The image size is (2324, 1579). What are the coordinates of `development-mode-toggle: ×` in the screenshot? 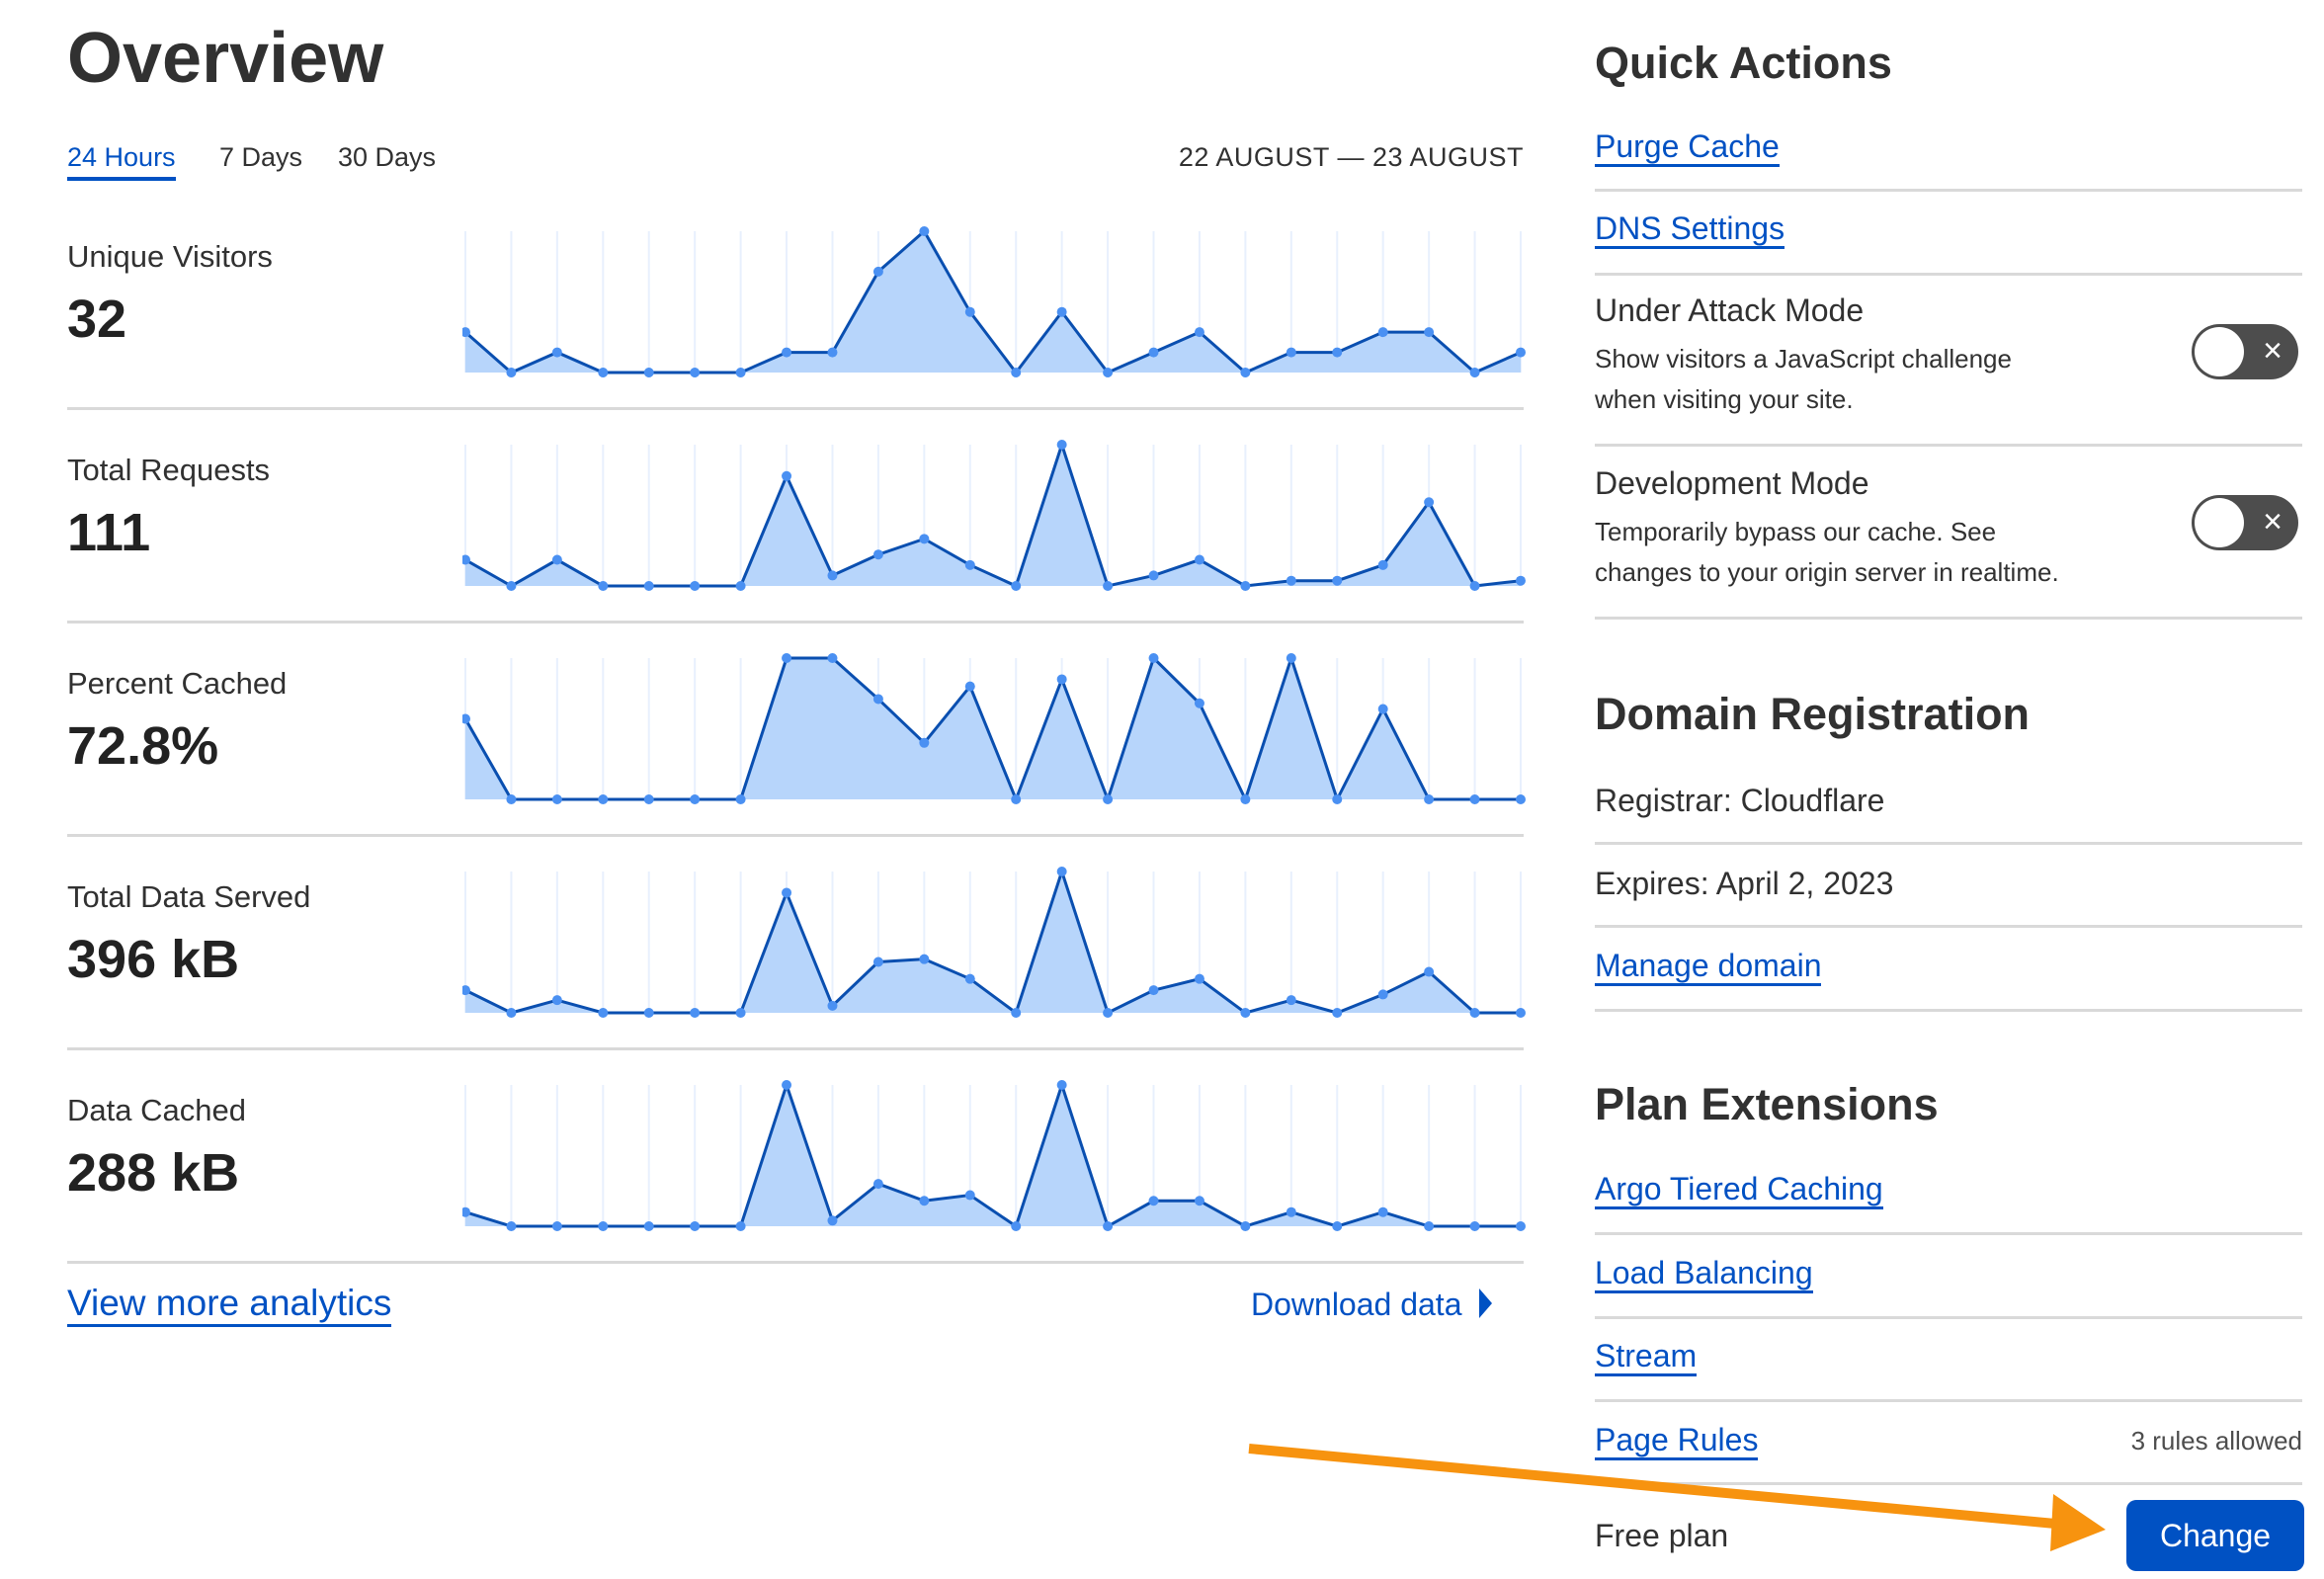 It's located at (2245, 522).